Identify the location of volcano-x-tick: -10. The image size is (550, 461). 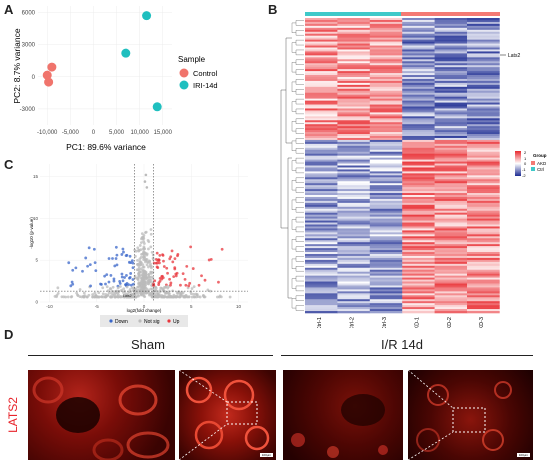
(49, 306).